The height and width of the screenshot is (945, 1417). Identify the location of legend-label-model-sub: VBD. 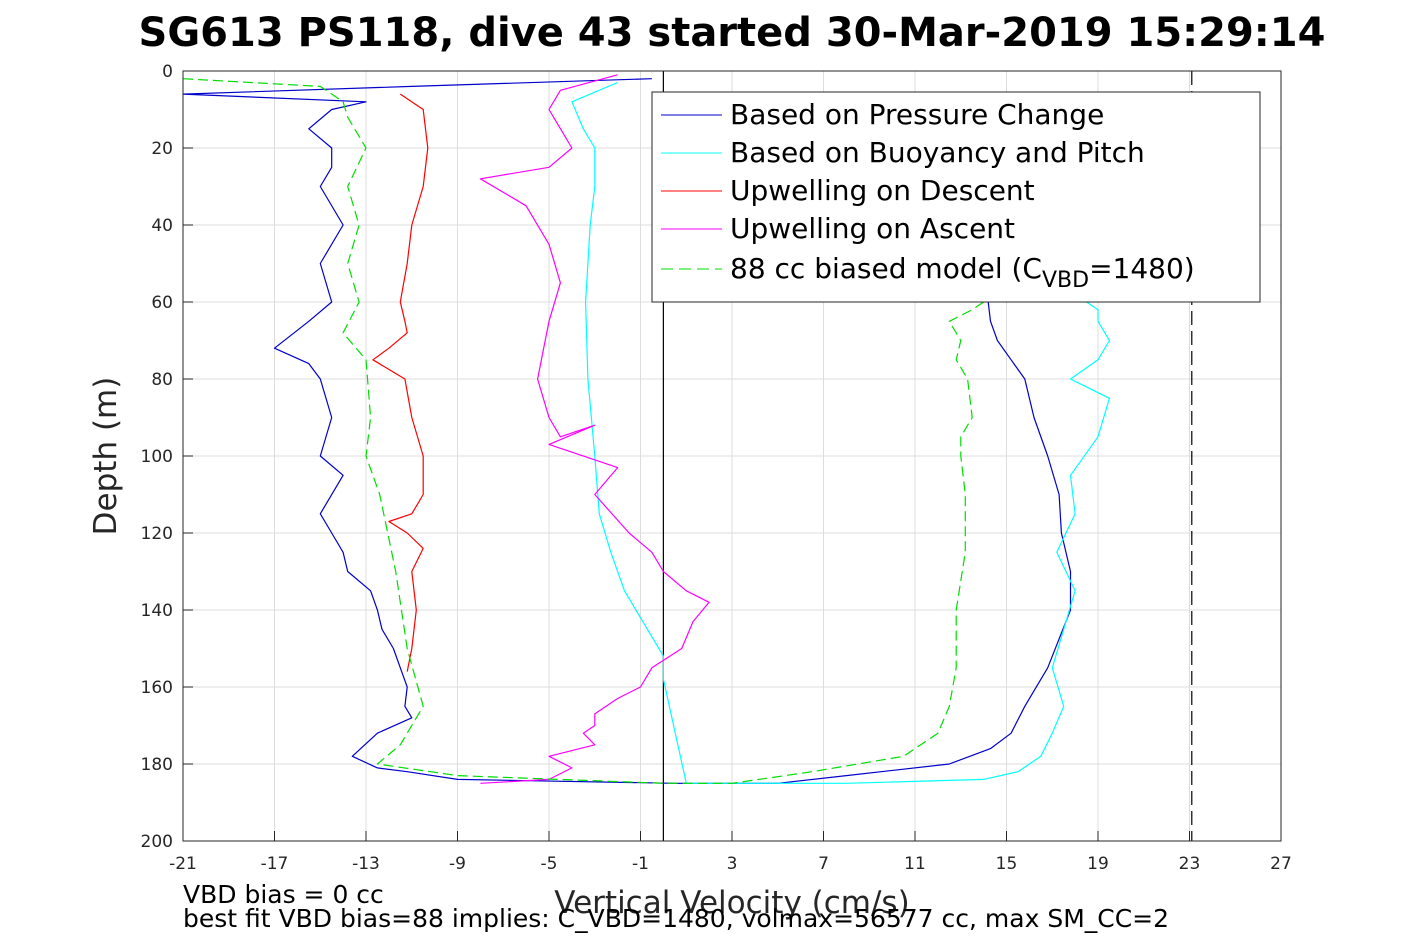
(1065, 280).